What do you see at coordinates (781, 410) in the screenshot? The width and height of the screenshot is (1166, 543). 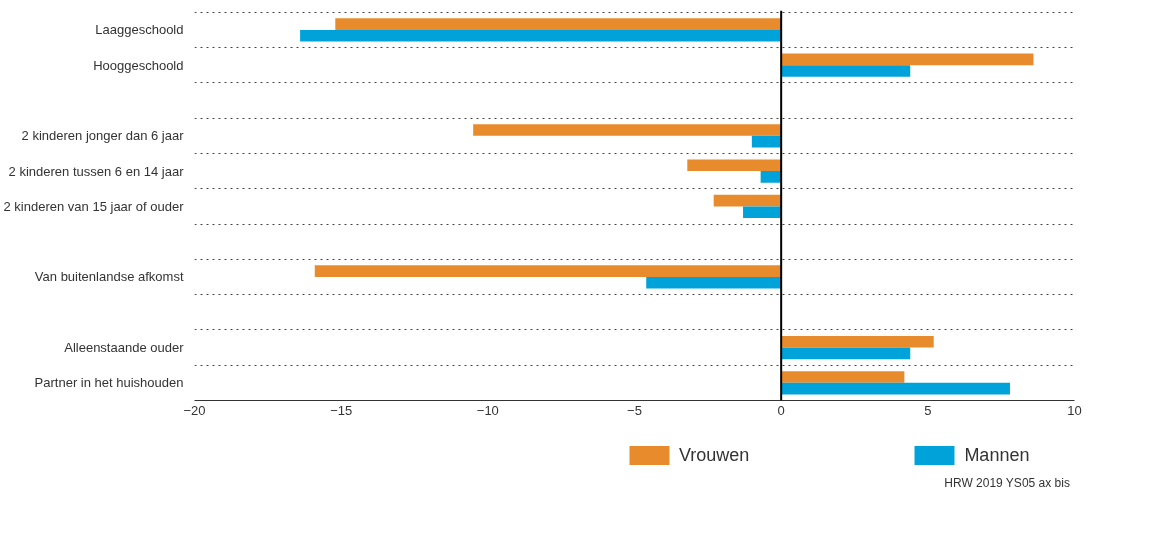 I see `x-tick-label: 0` at bounding box center [781, 410].